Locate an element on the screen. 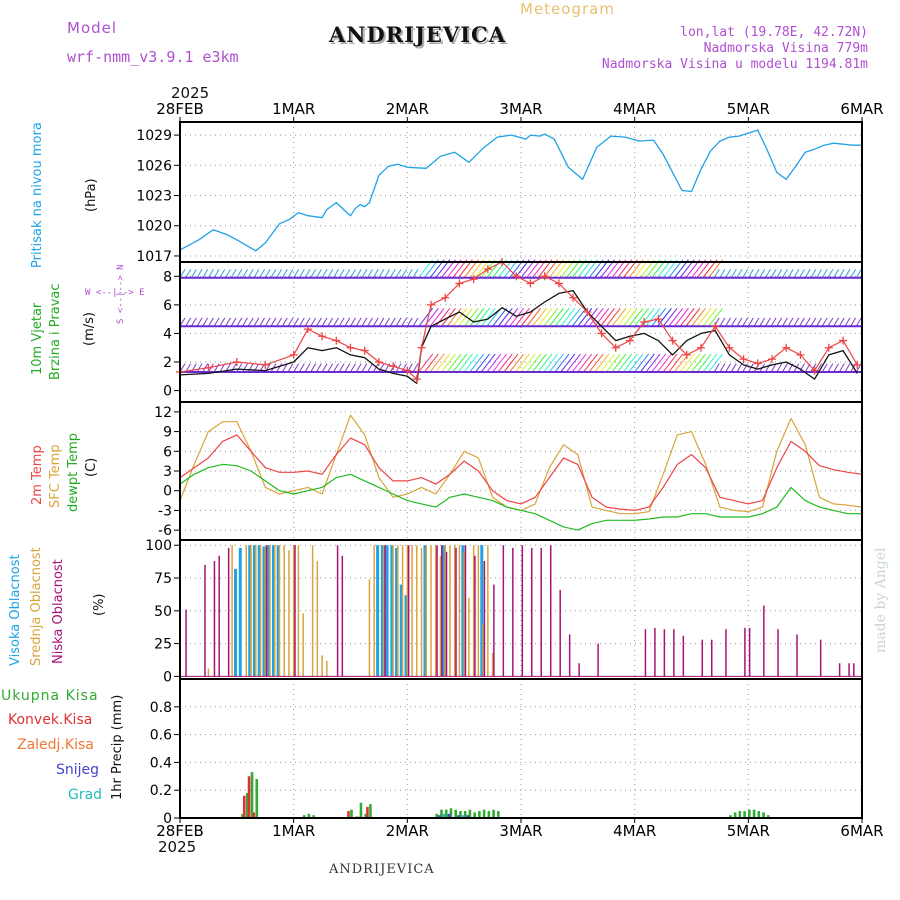 This screenshot has width=900, height=900. x-label-top: 1MAR is located at coordinates (293, 109).